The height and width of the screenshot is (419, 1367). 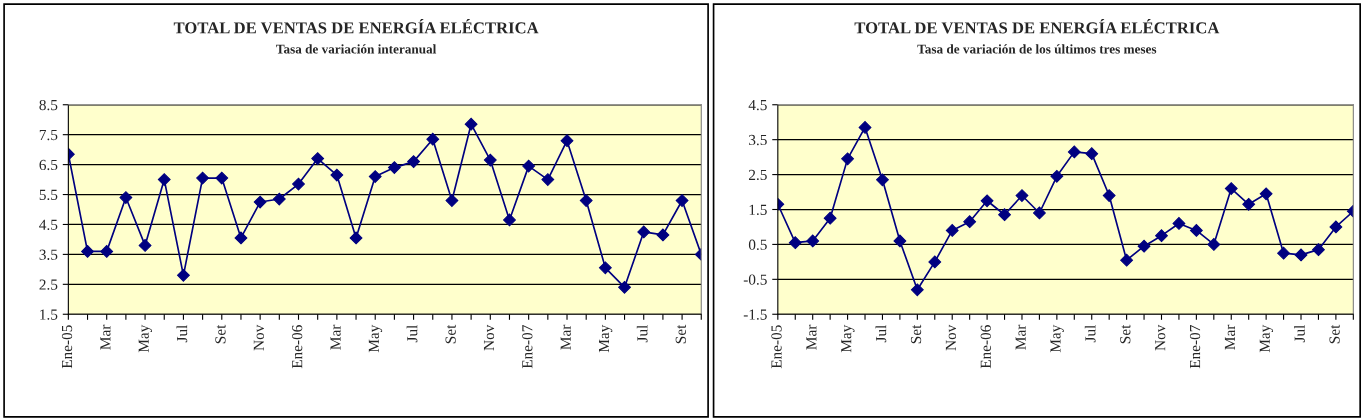 I want to click on y-tick-label: -1.5, so click(x=755, y=314).